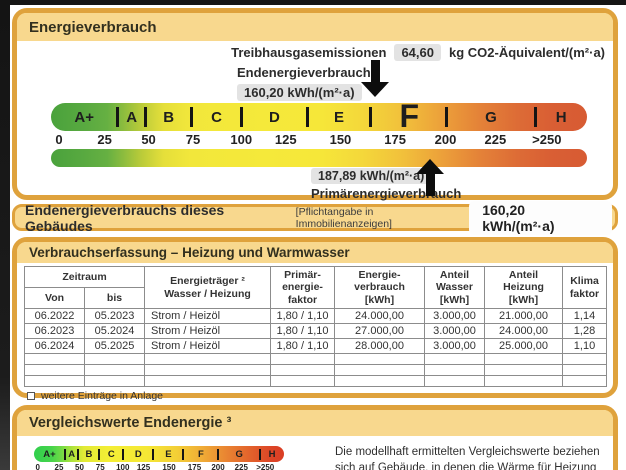 The image size is (626, 470). Describe the element at coordinates (375, 78) in the screenshot. I see `endenergie-marker-arrow-icon` at that location.